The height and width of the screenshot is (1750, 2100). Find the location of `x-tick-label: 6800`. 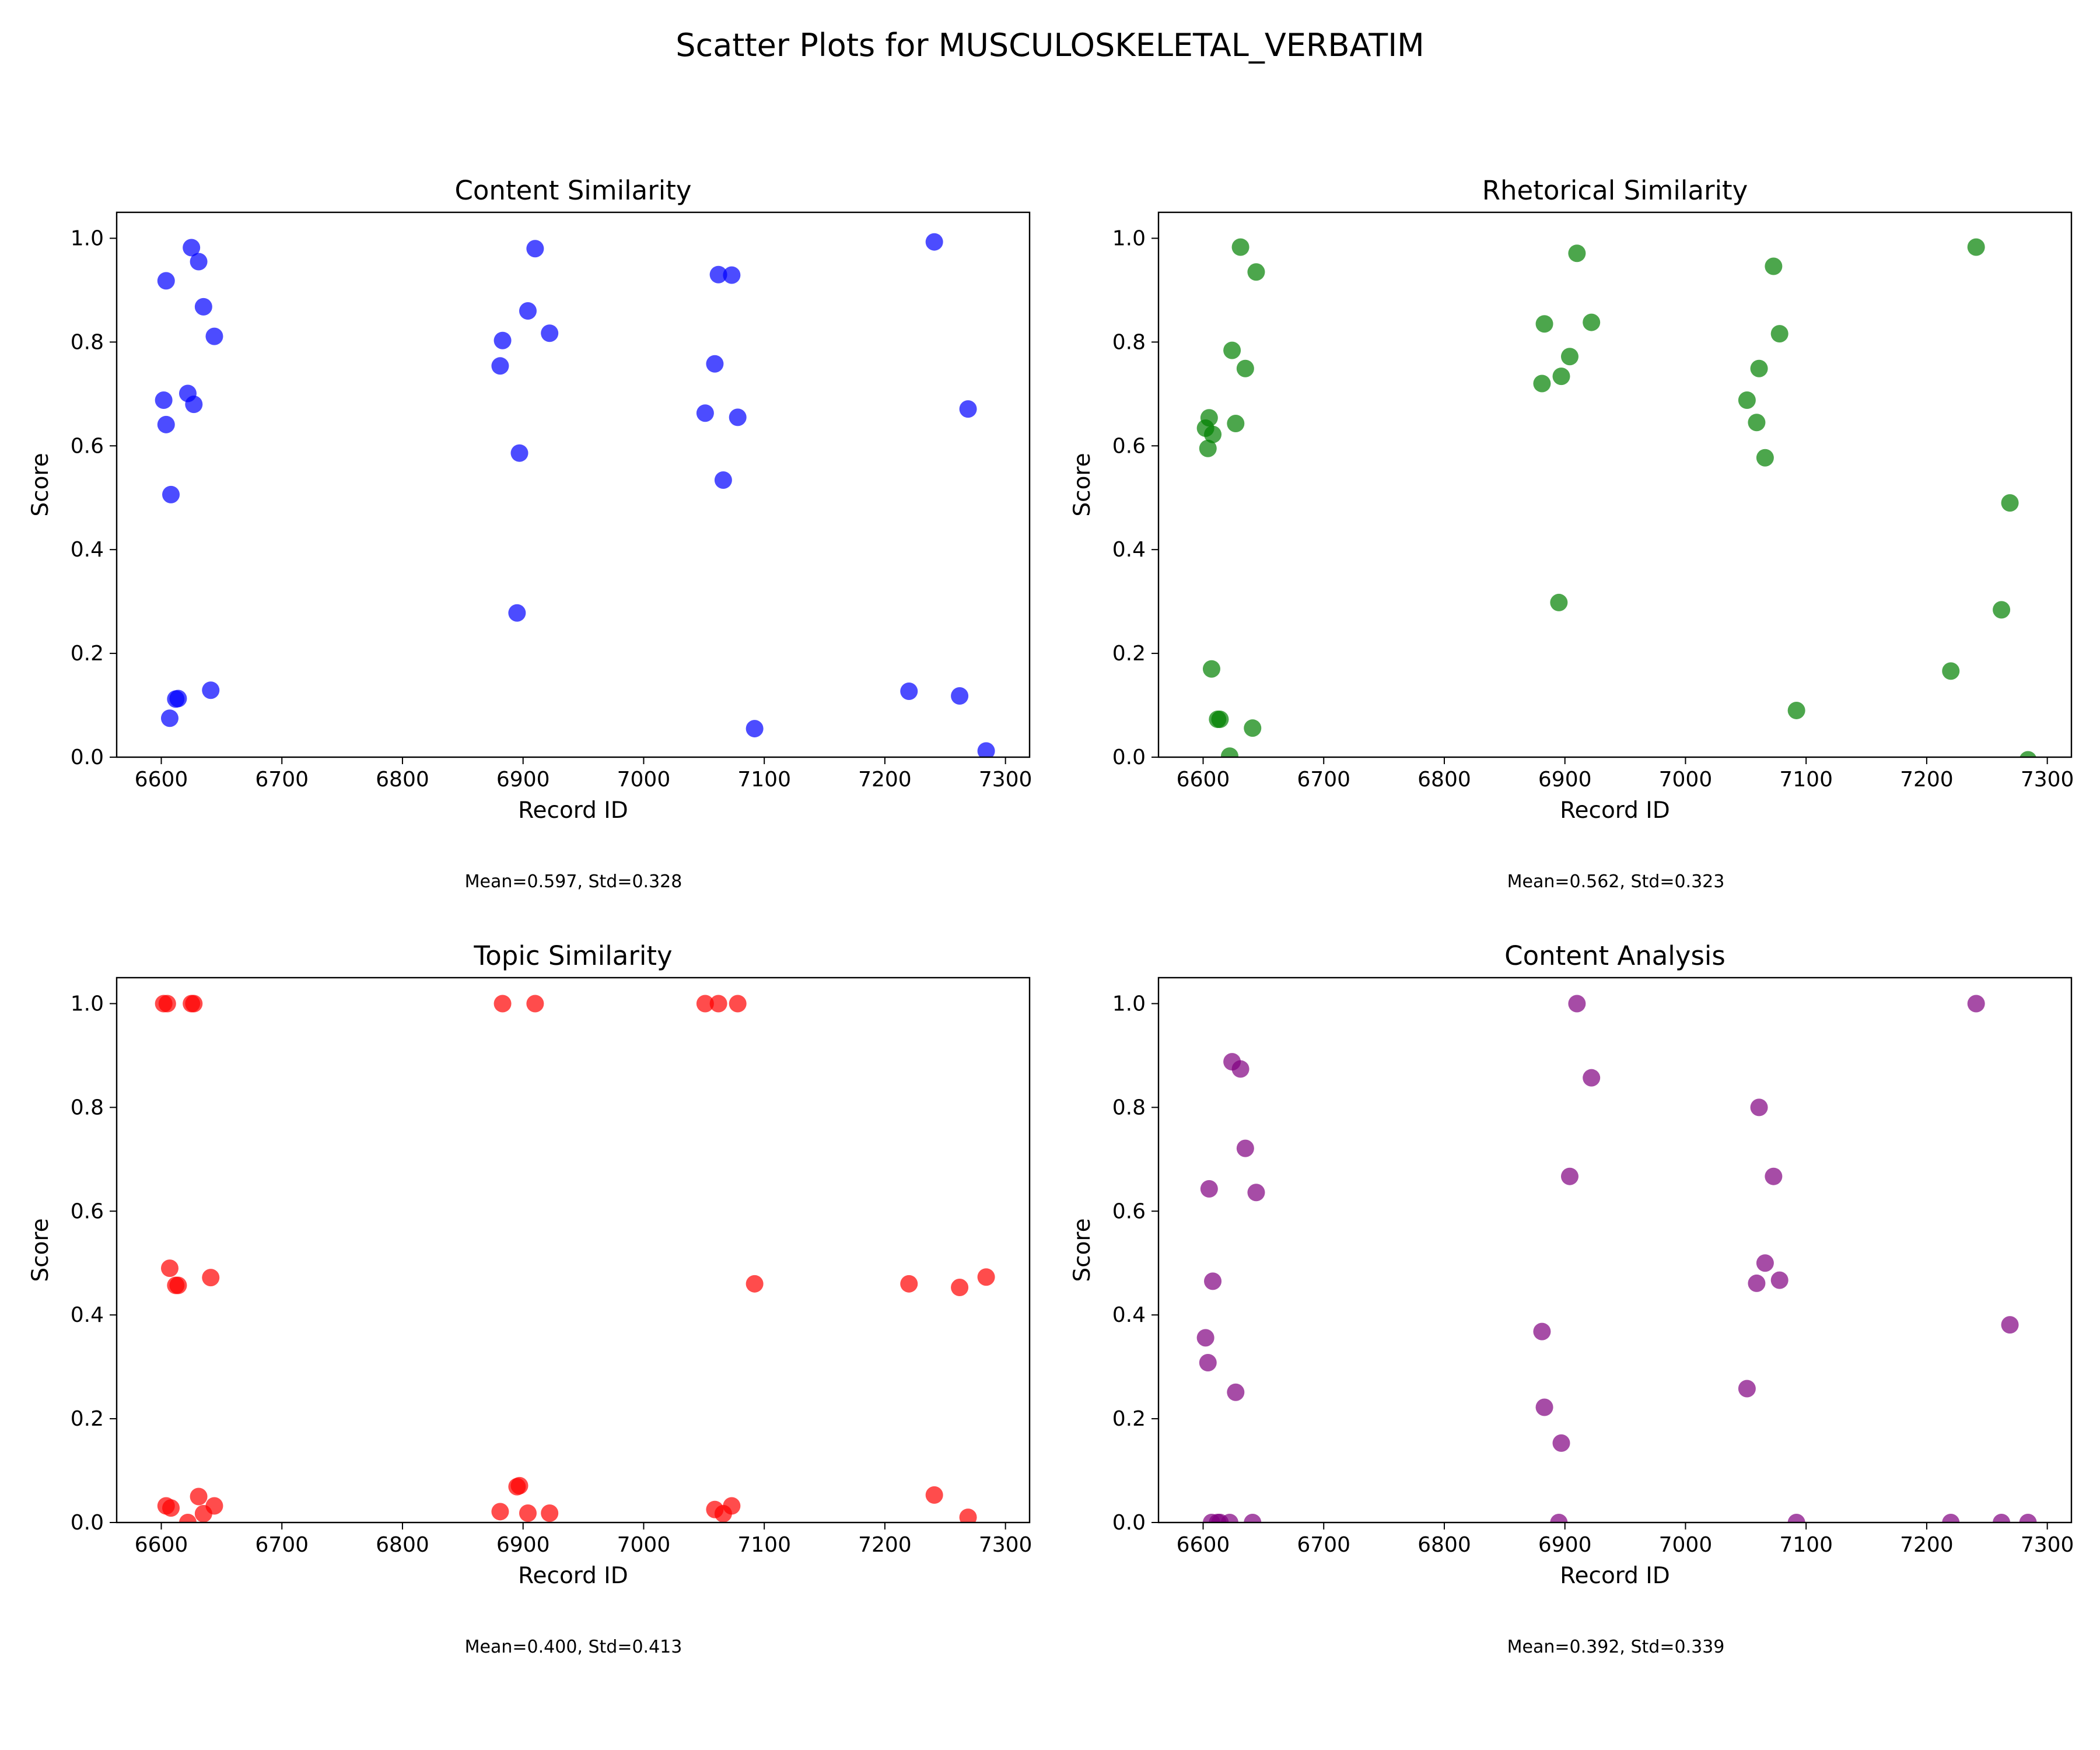

x-tick-label: 6800 is located at coordinates (402, 1545).